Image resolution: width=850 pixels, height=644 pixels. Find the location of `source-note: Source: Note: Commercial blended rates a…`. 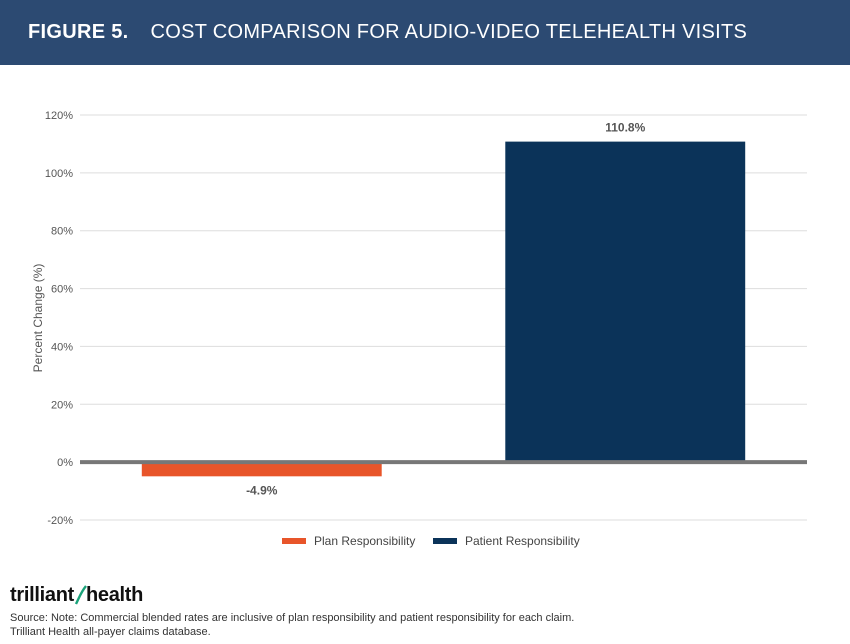

source-note: Source: Note: Commercial blended rates a… is located at coordinates (425, 625).